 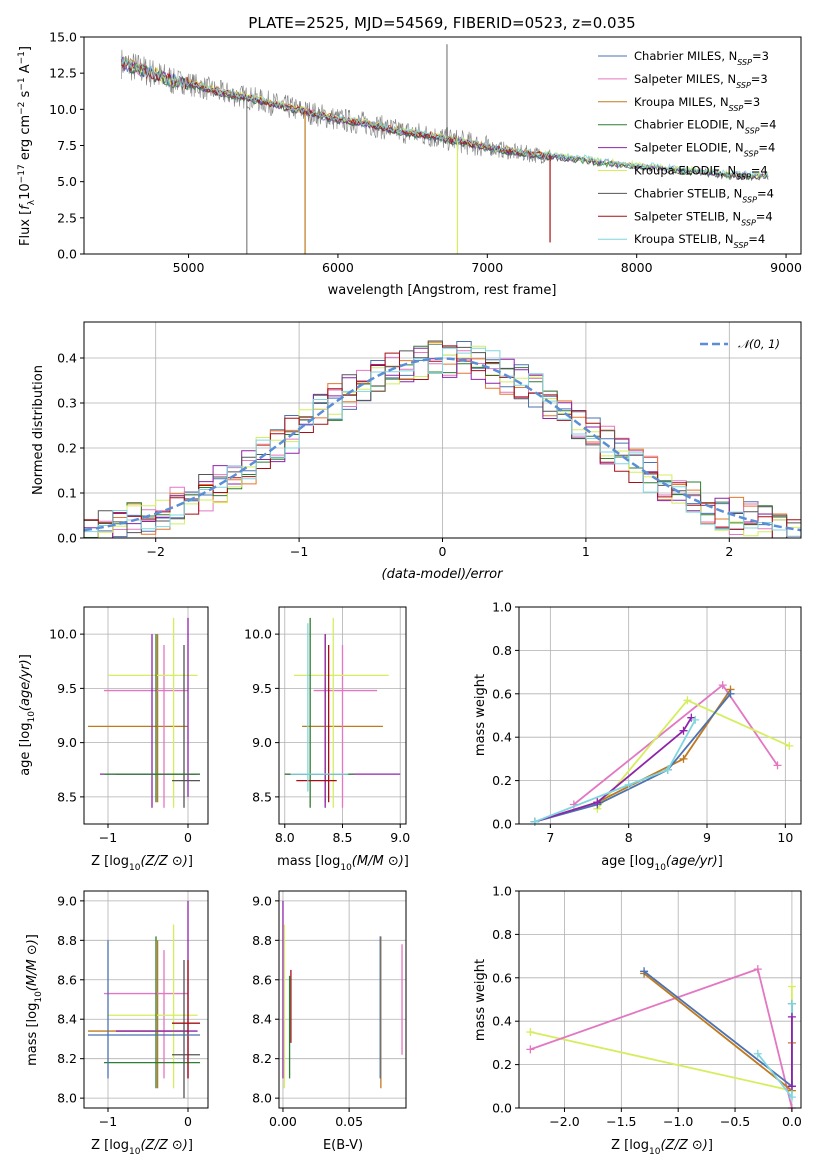 I want to click on x-tick-label: 0.05, so click(x=349, y=1121).